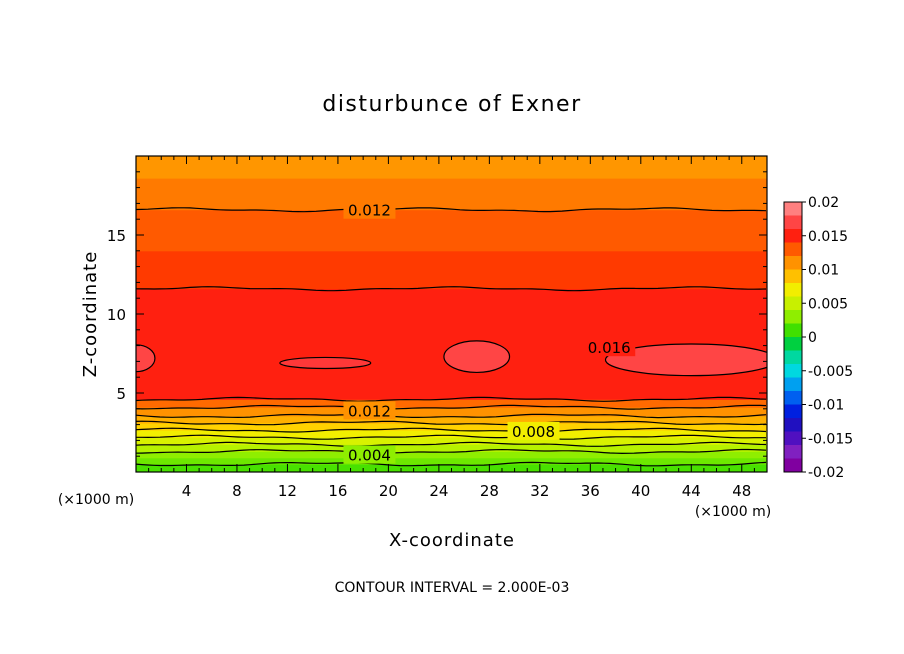  I want to click on x-tick-label-10: 44, so click(691, 491).